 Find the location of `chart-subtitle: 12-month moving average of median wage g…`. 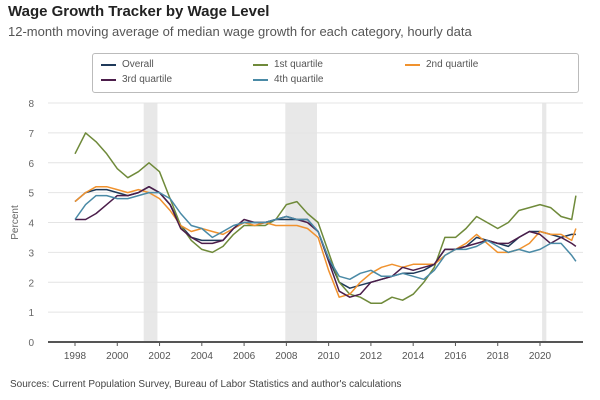

chart-subtitle: 12-month moving average of median wage g… is located at coordinates (240, 31).